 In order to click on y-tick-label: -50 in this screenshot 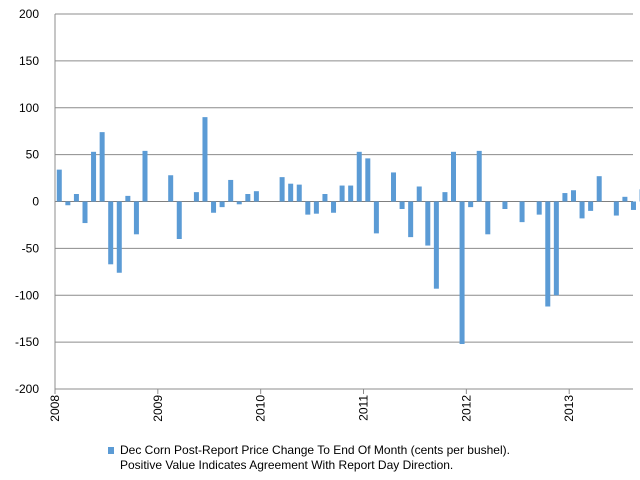, I will do `click(31, 248)`.